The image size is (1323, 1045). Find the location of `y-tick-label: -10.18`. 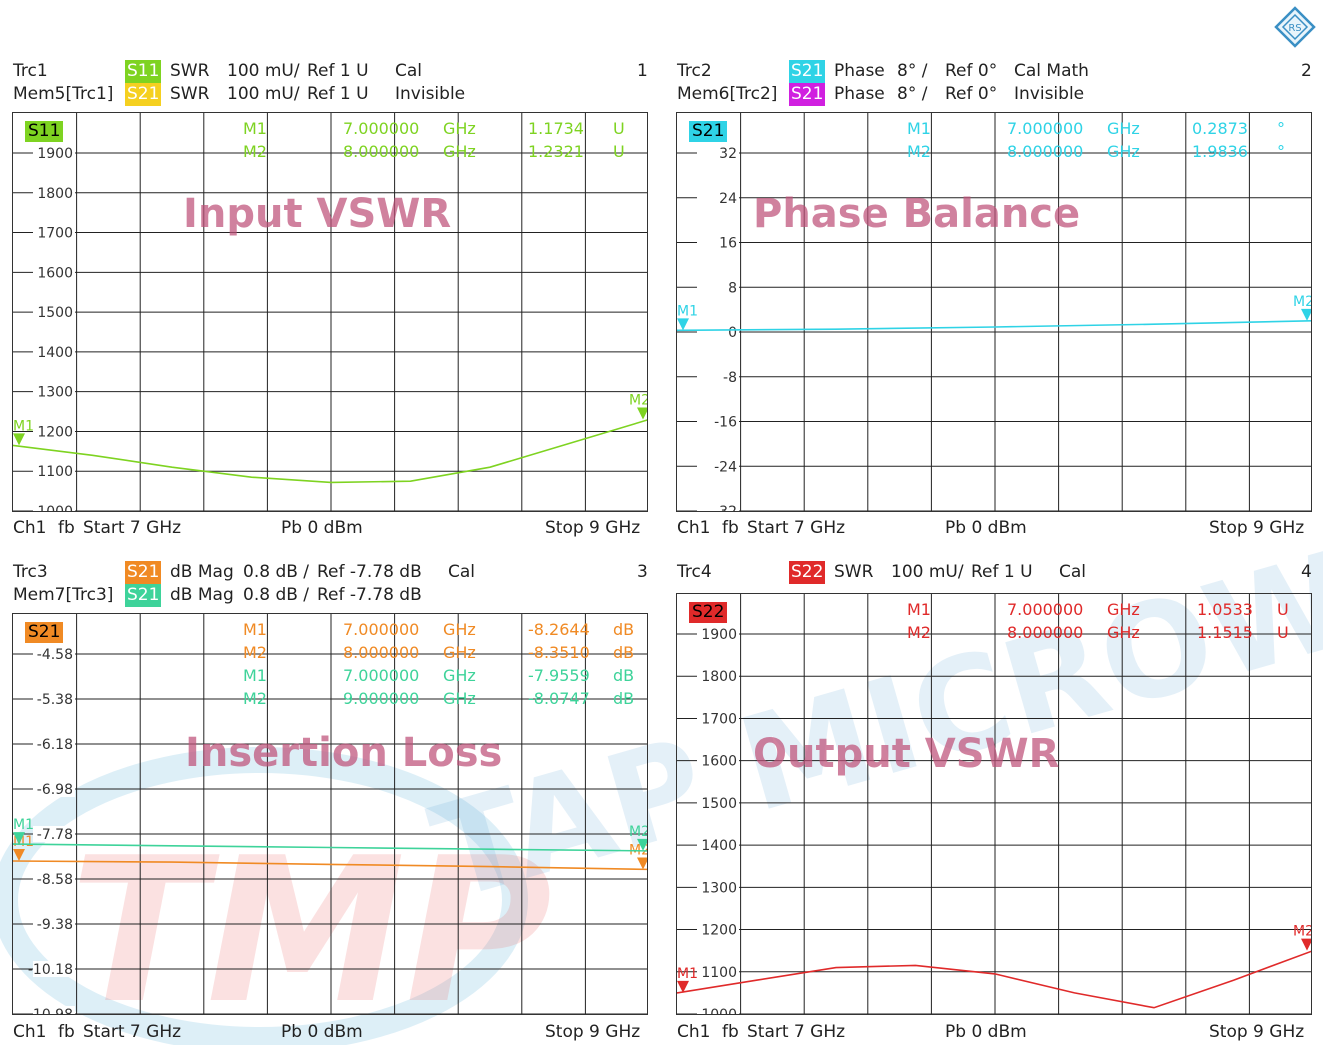

y-tick-label: -10.18 is located at coordinates (50, 970).